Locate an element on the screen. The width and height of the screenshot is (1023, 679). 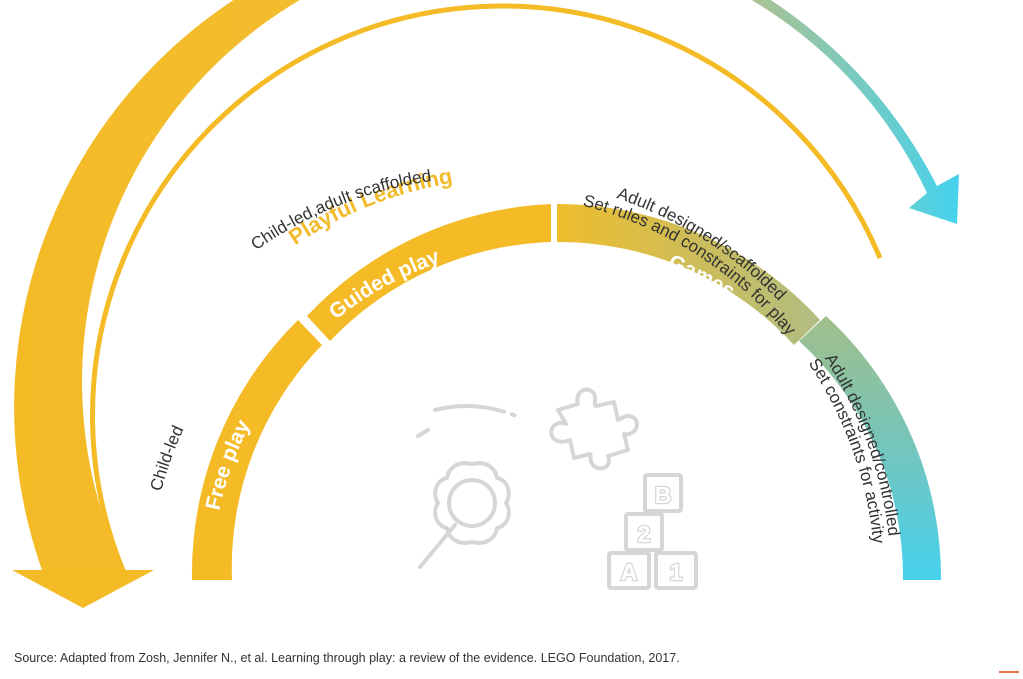
magnifier-flower-icon is located at coordinates (464, 515).